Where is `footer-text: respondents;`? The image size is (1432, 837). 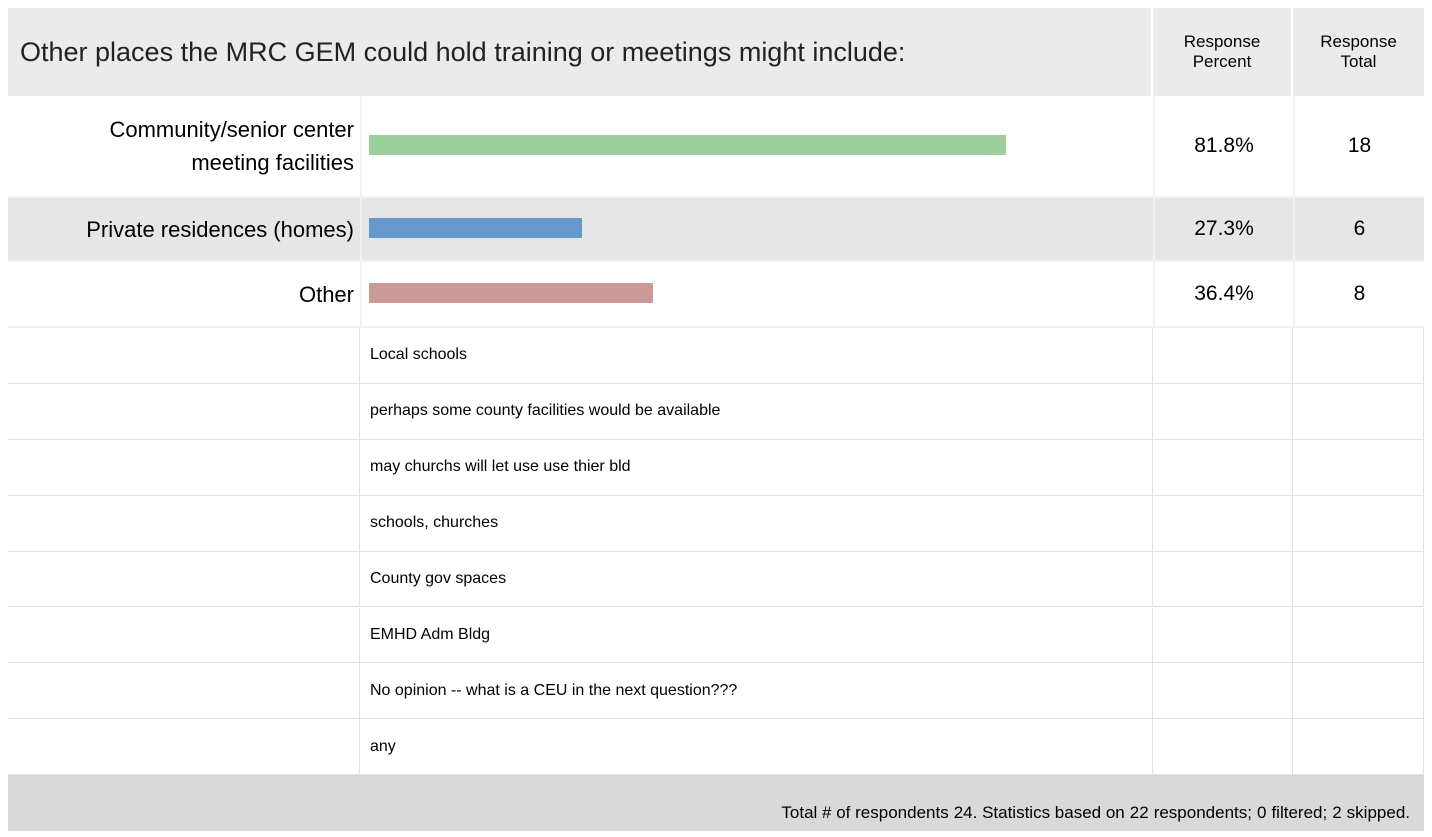 footer-text: respondents; is located at coordinates (1202, 812).